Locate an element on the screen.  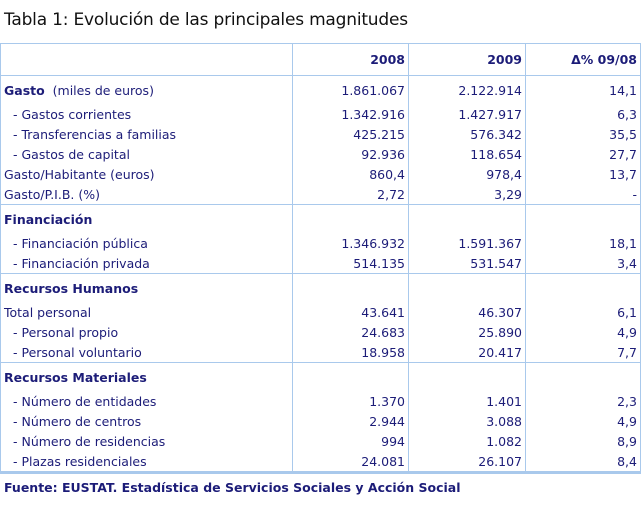
table-row: Gasto/P.I.B. (%) 2,72 3,29- is located at coordinates (320, 194).